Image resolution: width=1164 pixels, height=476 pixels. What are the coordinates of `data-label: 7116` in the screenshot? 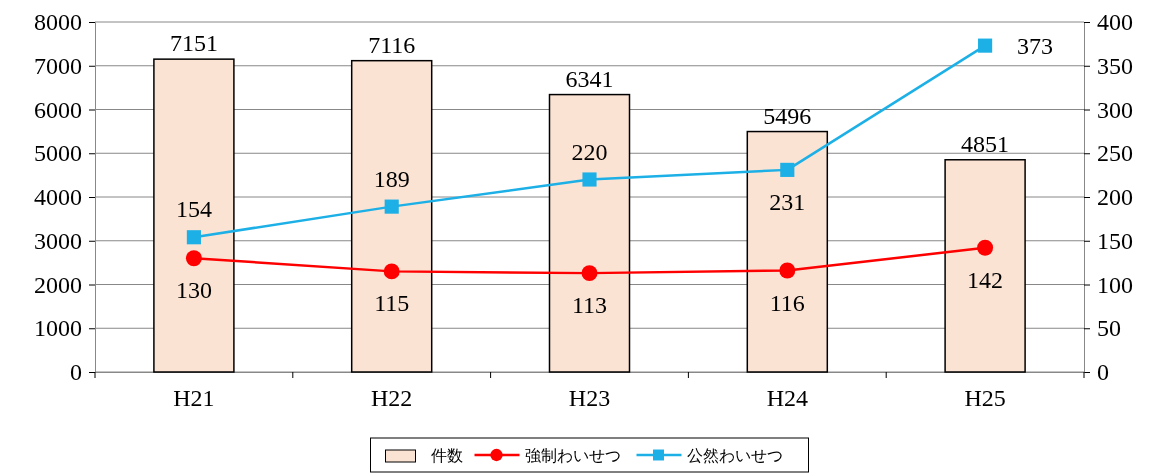 It's located at (392, 44).